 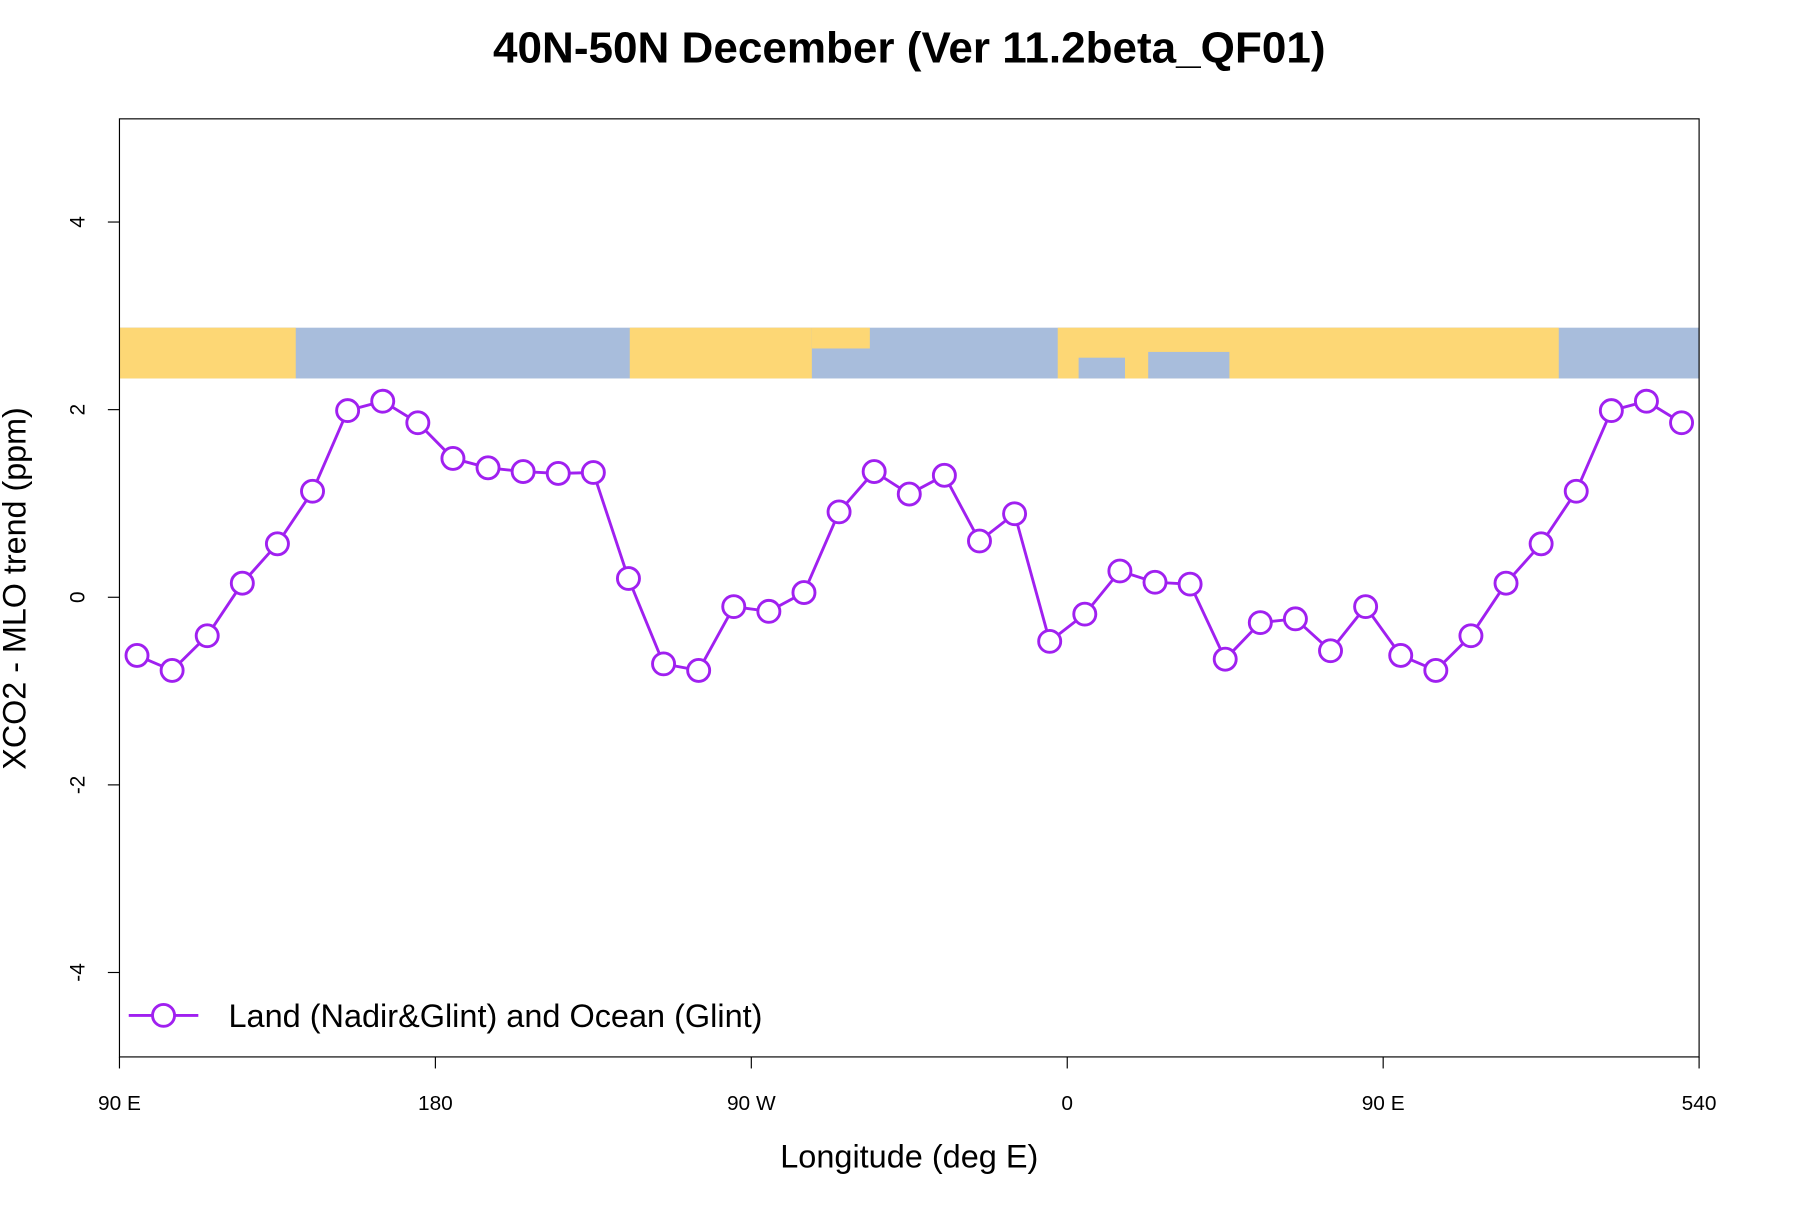 What do you see at coordinates (78, 785) in the screenshot?
I see `y-tick-label: -2` at bounding box center [78, 785].